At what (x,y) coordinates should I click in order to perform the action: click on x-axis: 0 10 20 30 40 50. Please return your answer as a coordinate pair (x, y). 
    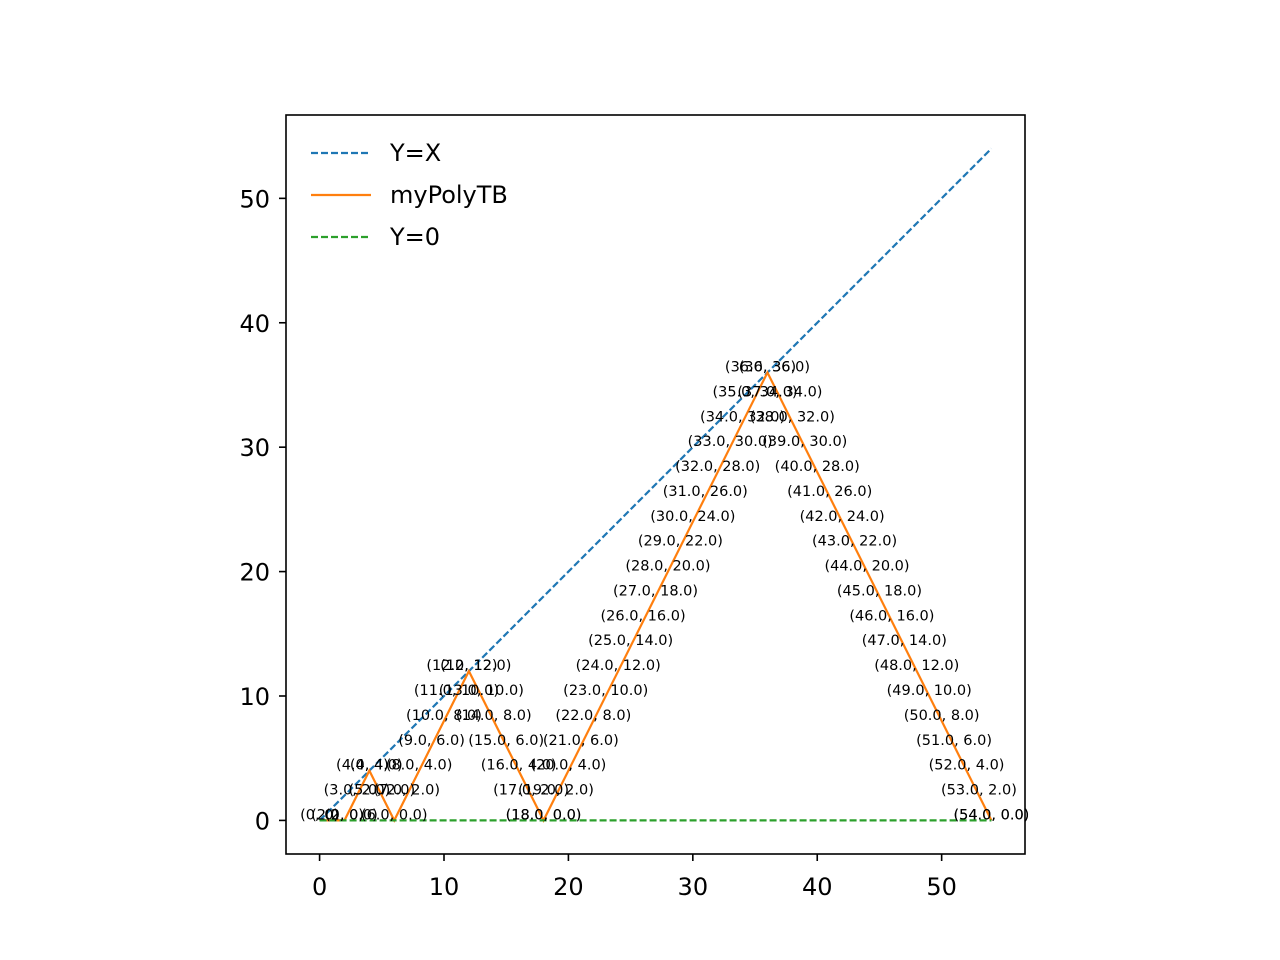
    Looking at the image, I should click on (634, 877).